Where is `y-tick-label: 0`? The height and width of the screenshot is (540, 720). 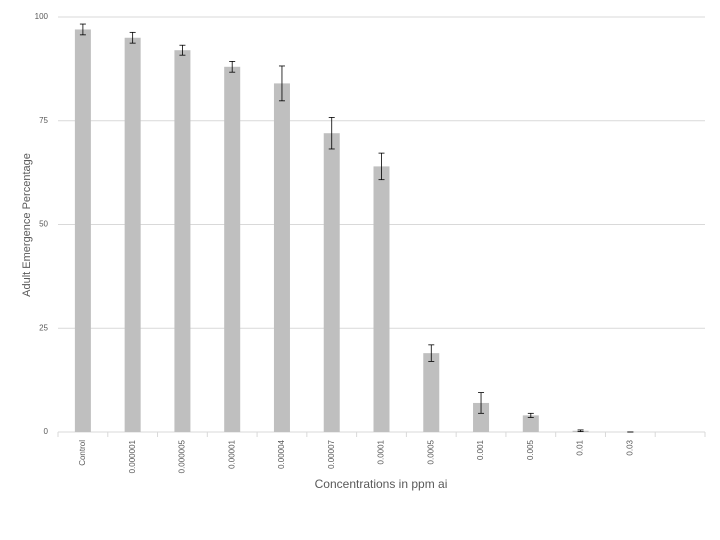 y-tick-label: 0 is located at coordinates (46, 431).